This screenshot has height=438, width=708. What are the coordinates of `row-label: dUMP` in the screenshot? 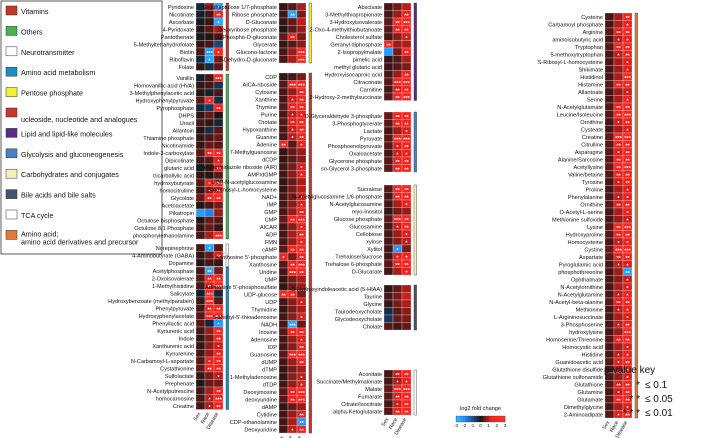 It's located at (269, 363).